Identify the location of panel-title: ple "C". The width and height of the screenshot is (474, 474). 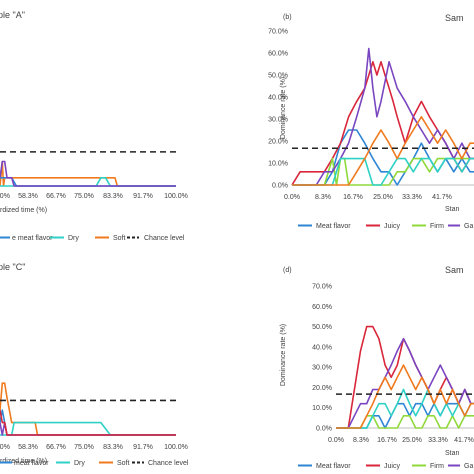
(12, 267).